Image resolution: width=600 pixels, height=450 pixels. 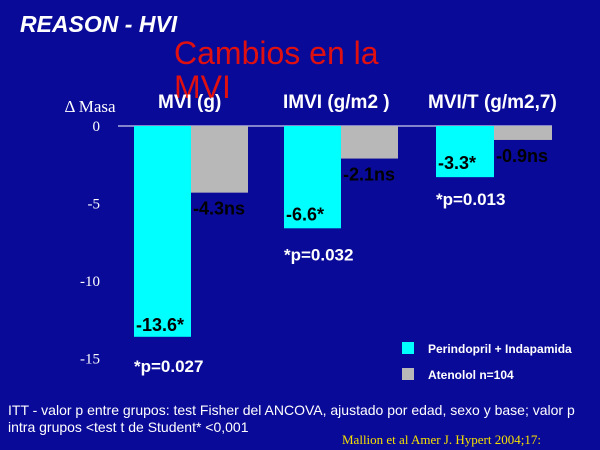 I want to click on data-label: -13.6*, so click(x=160, y=325).